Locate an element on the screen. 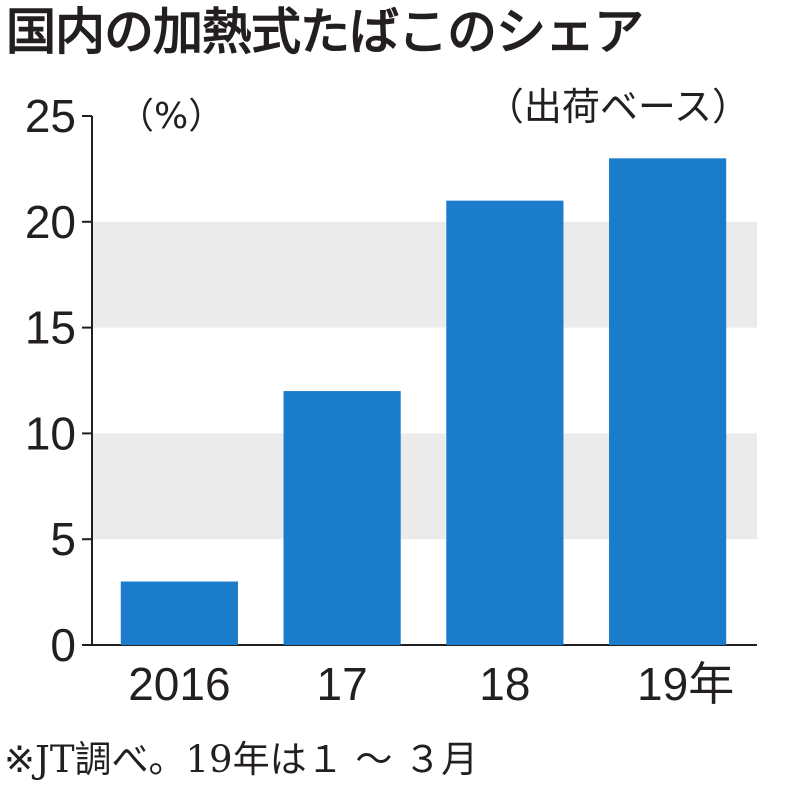 Image resolution: width=799 pixels, height=798 pixels. x-tick-label: 19年 is located at coordinates (685, 684).